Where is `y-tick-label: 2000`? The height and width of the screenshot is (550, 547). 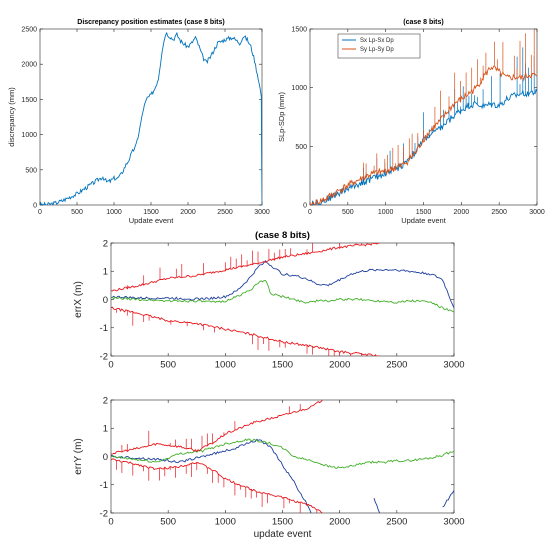 y-tick-label: 2000 is located at coordinates (29, 65).